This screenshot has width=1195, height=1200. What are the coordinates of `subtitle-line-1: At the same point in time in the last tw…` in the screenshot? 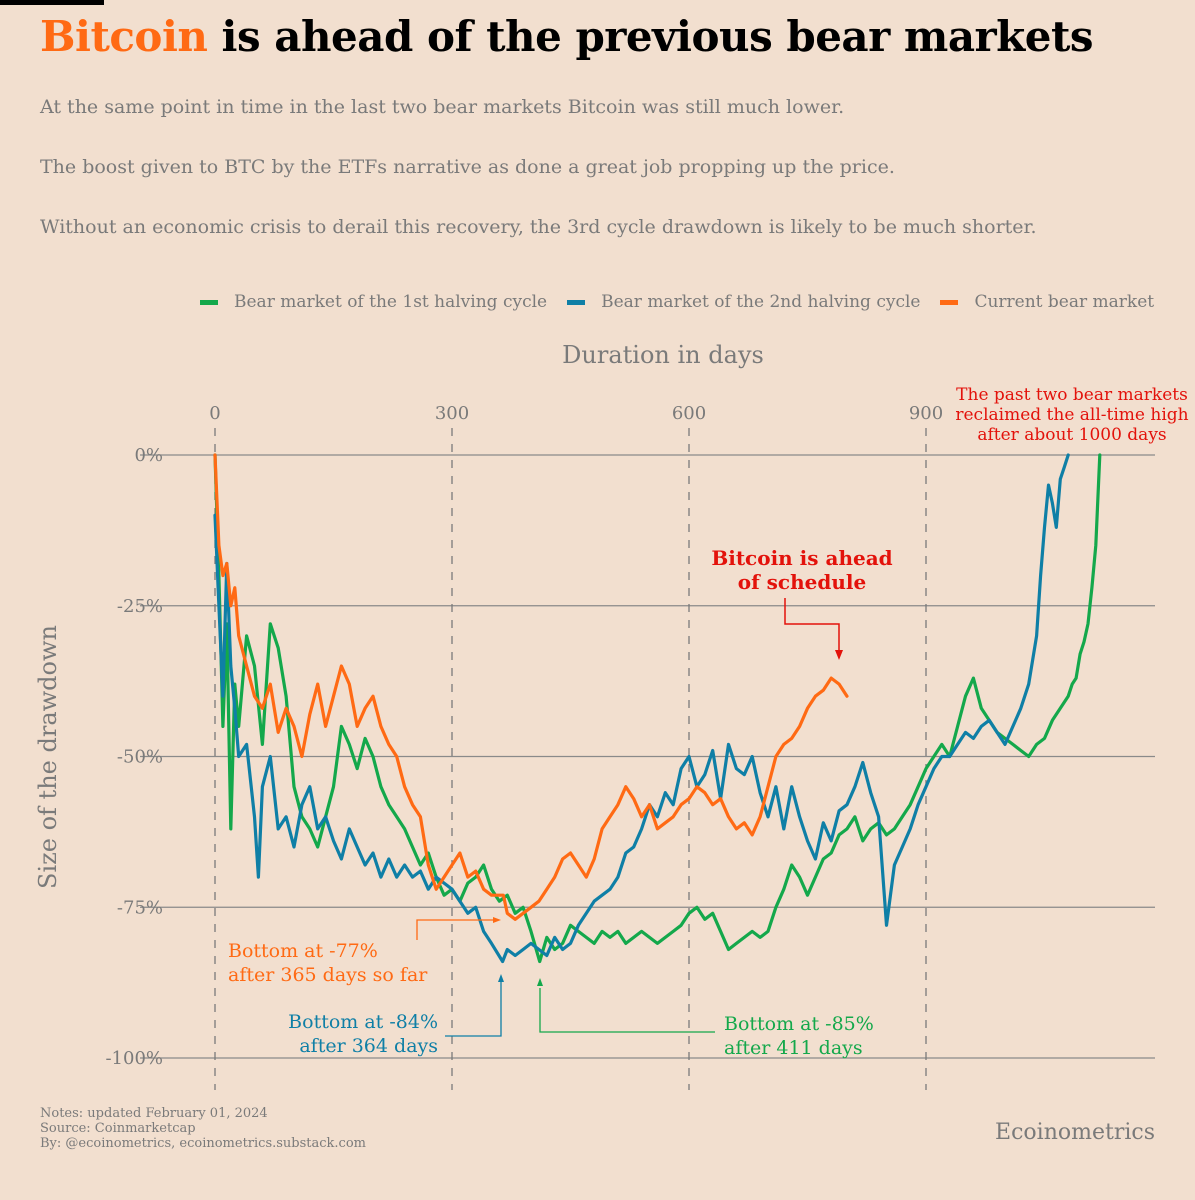 It's located at (442, 107).